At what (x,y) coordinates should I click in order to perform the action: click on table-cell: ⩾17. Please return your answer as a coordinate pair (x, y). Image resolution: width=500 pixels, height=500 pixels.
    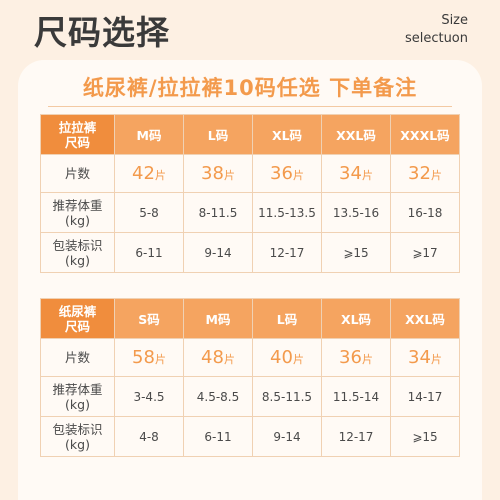
    Looking at the image, I should click on (425, 252).